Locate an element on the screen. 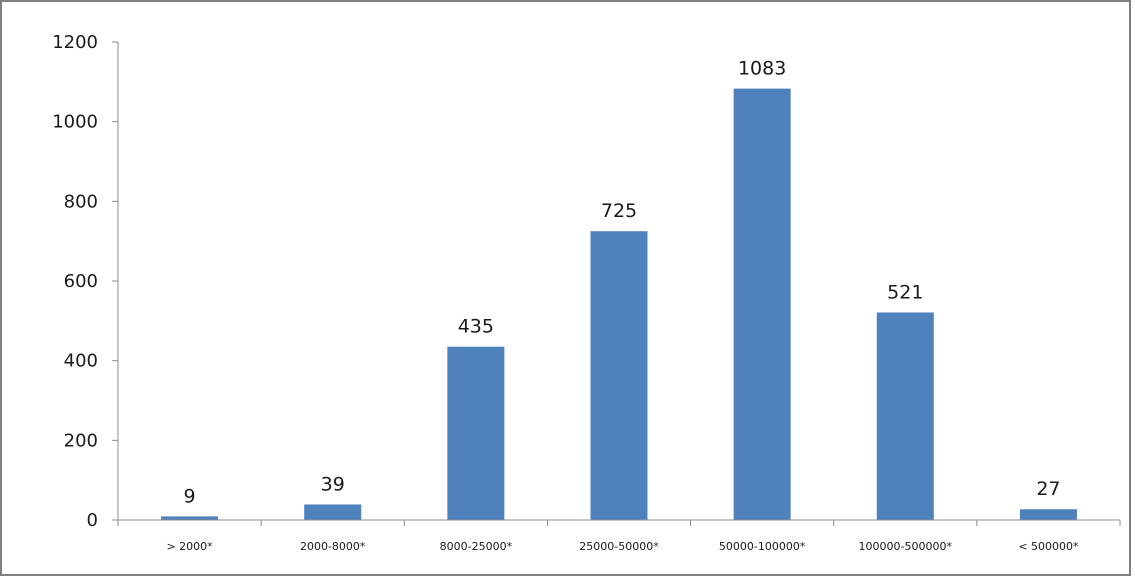  x-category-label: < 500000* is located at coordinates (1048, 546).